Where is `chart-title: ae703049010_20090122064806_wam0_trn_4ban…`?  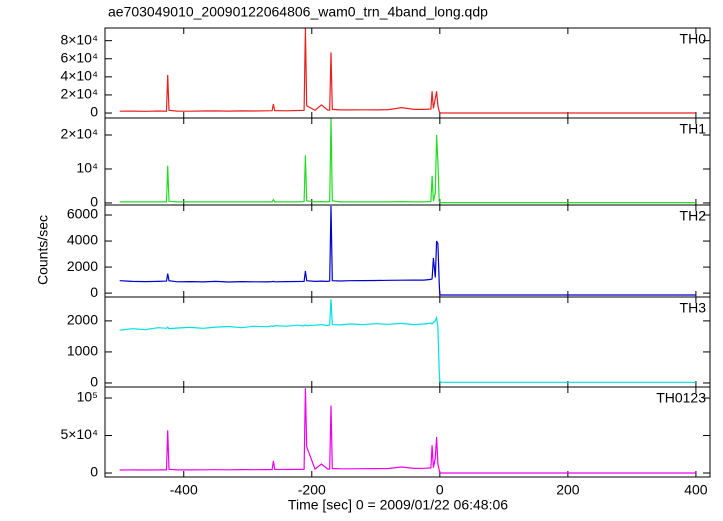 chart-title: ae703049010_20090122064806_wam0_trn_4ban… is located at coordinates (298, 12).